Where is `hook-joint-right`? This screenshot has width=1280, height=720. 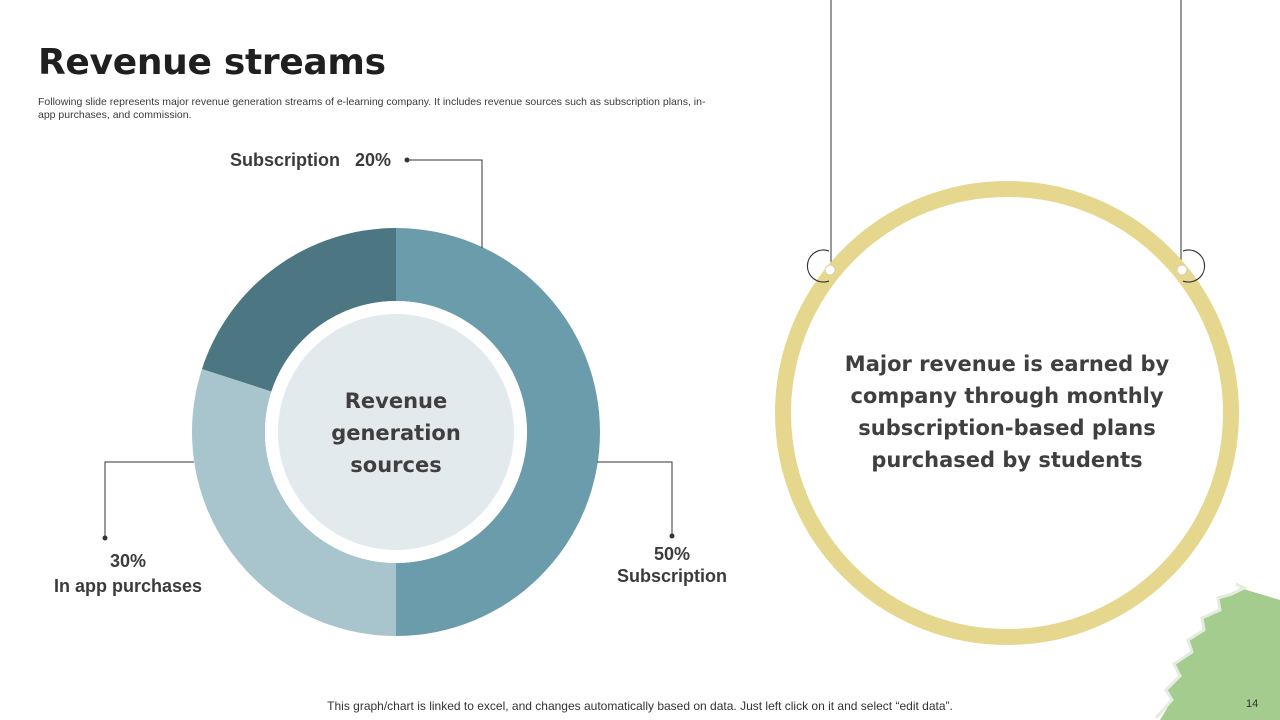 hook-joint-right is located at coordinates (1182, 270).